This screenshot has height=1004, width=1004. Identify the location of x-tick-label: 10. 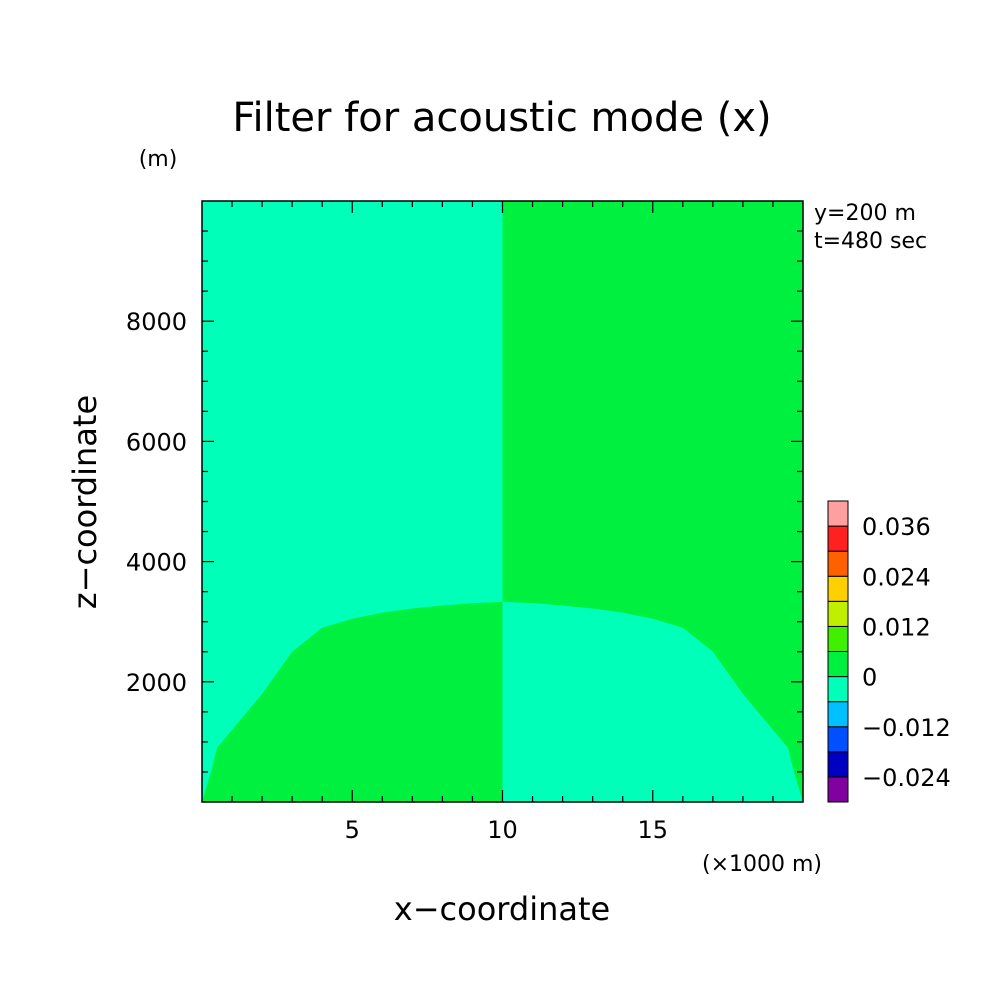
(502, 830).